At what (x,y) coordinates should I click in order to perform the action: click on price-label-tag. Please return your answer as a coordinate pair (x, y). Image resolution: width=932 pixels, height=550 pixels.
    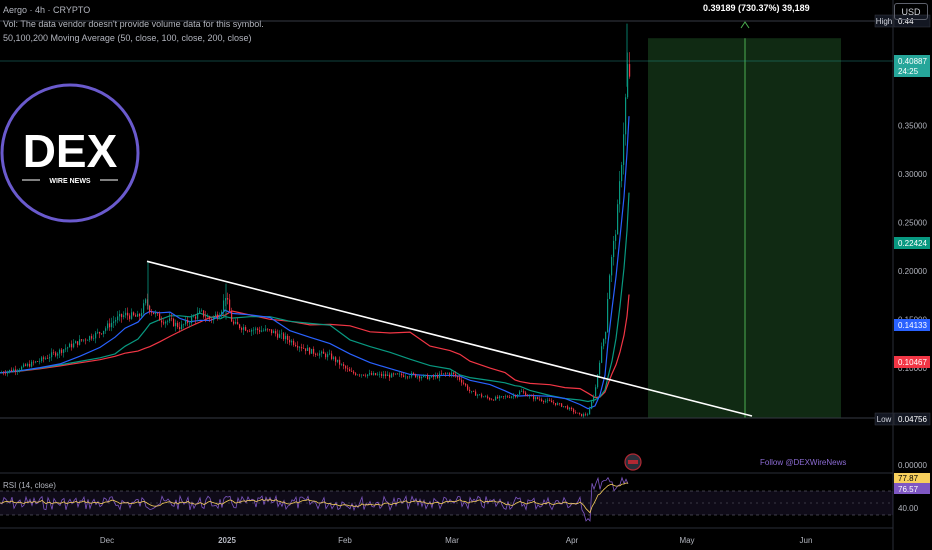
    Looking at the image, I should click on (884, 419).